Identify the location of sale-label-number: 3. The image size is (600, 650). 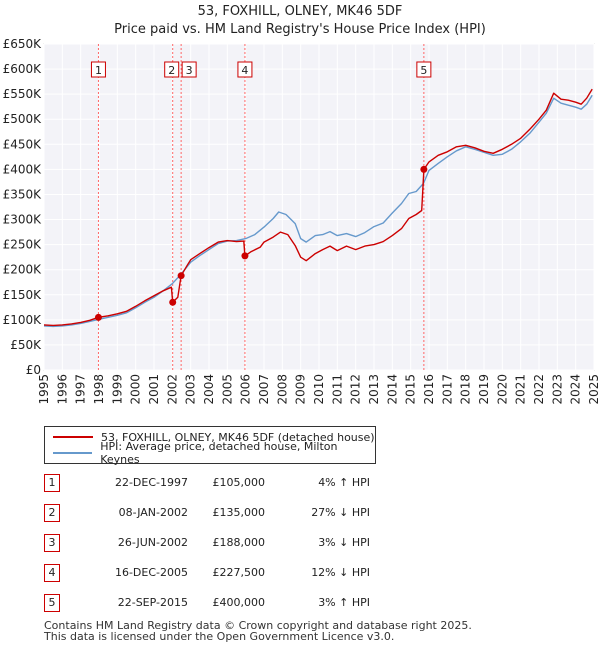
(189, 70).